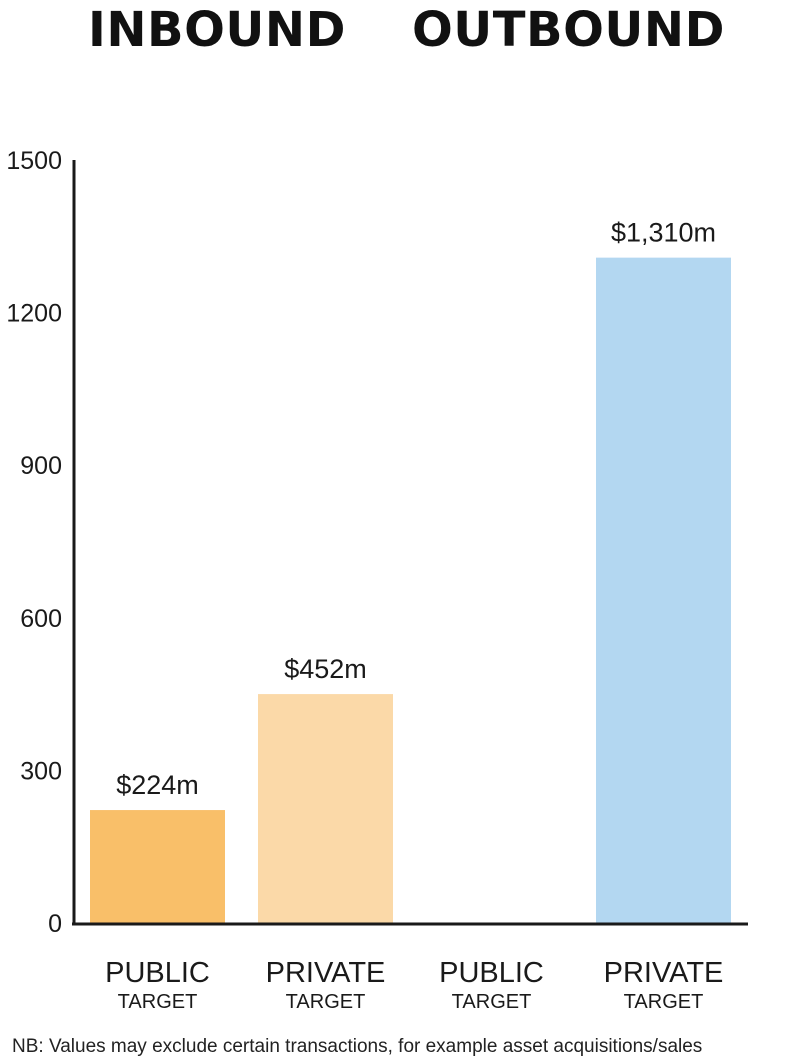  What do you see at coordinates (663, 233) in the screenshot?
I see `bar-value-label: $1,310m` at bounding box center [663, 233].